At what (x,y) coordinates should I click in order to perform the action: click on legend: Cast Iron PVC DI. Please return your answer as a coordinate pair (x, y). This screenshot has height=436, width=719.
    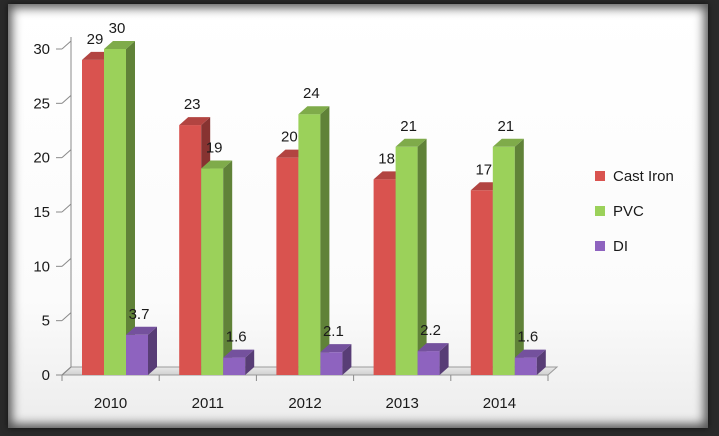
    Looking at the image, I should click on (634, 211).